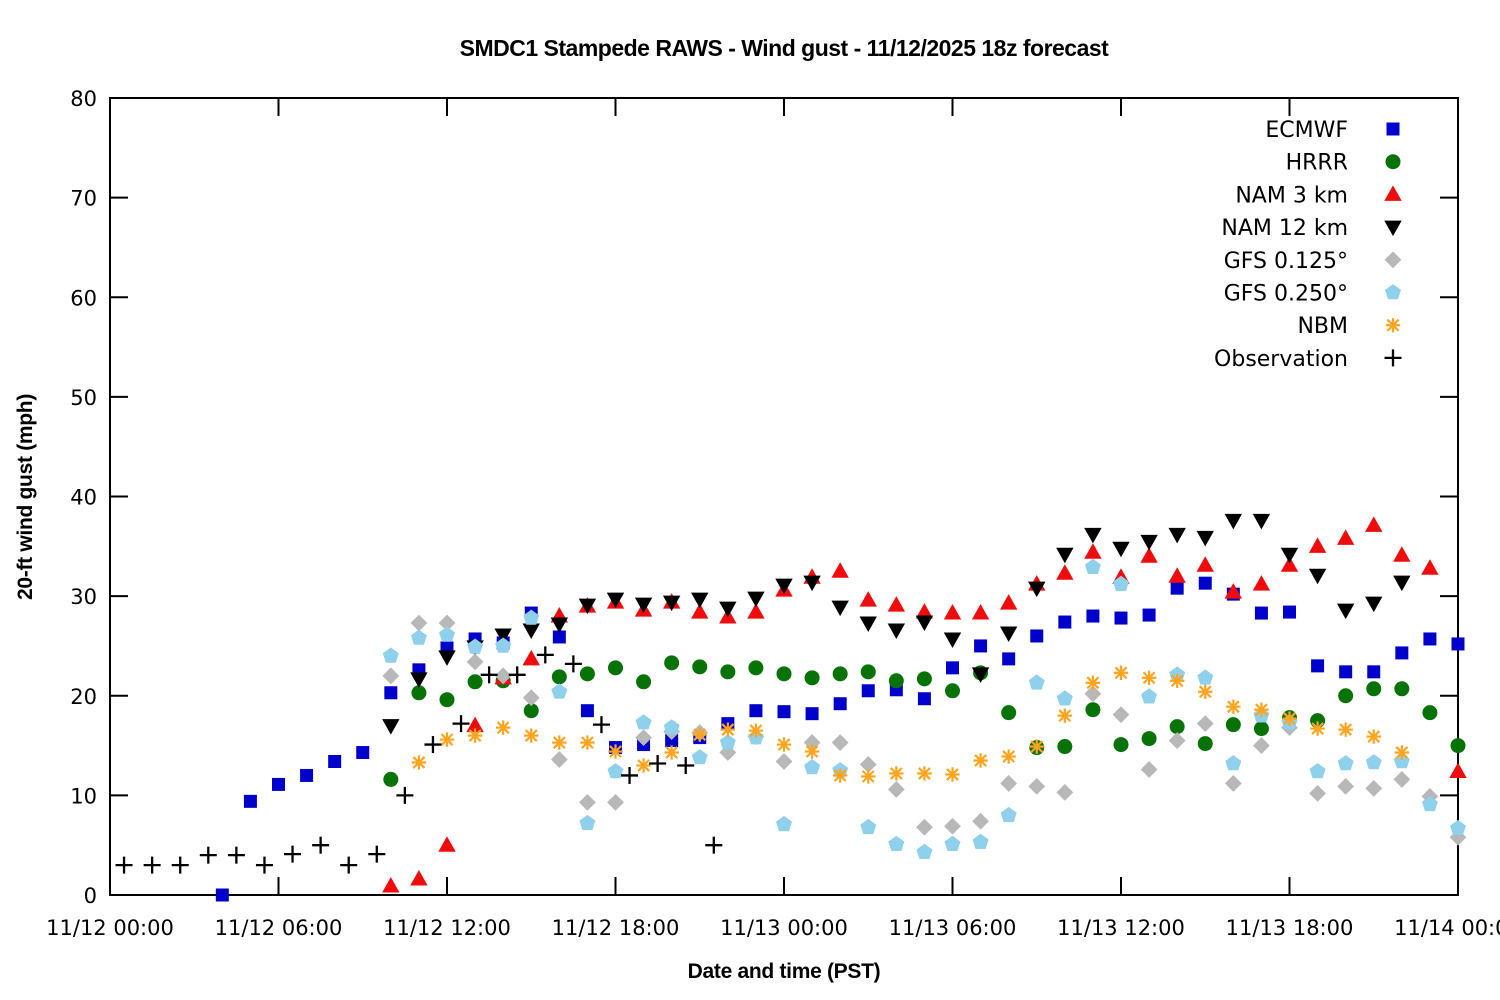  What do you see at coordinates (1281, 359) in the screenshot?
I see `legend-label: Observation` at bounding box center [1281, 359].